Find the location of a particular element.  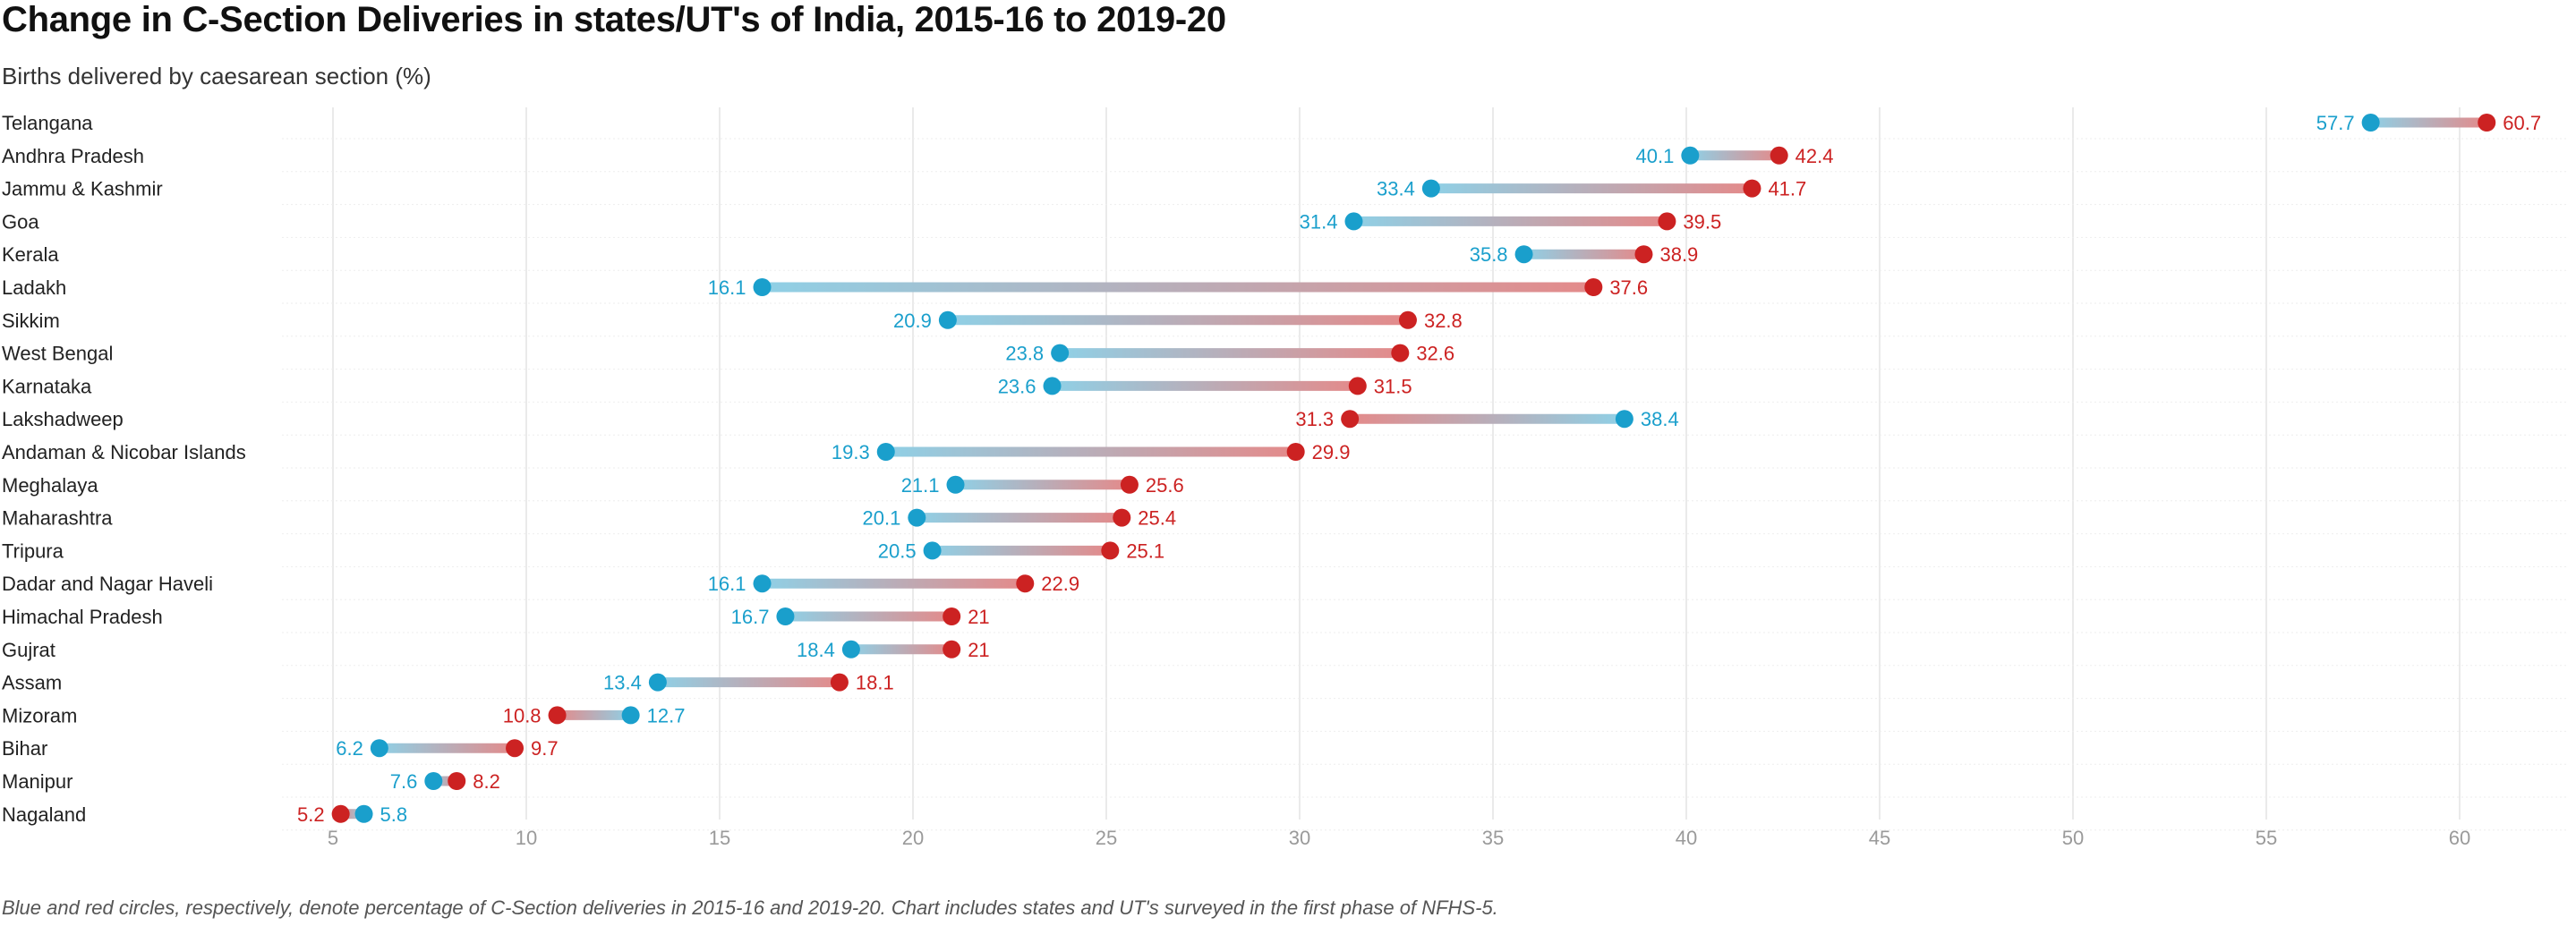

value-label-2015-16: 21.1 is located at coordinates (920, 485).